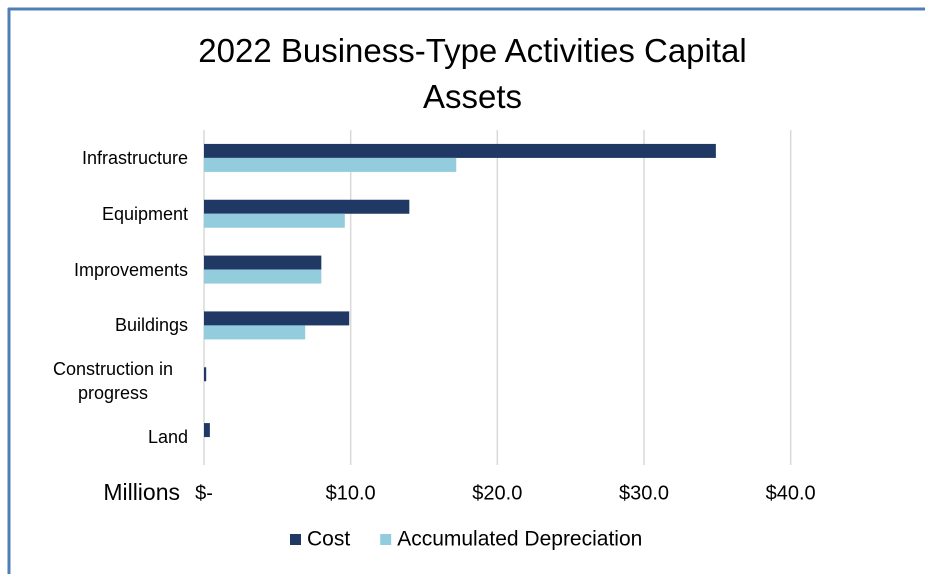  I want to click on legend-label: Accumulated Depreciation, so click(519, 539).